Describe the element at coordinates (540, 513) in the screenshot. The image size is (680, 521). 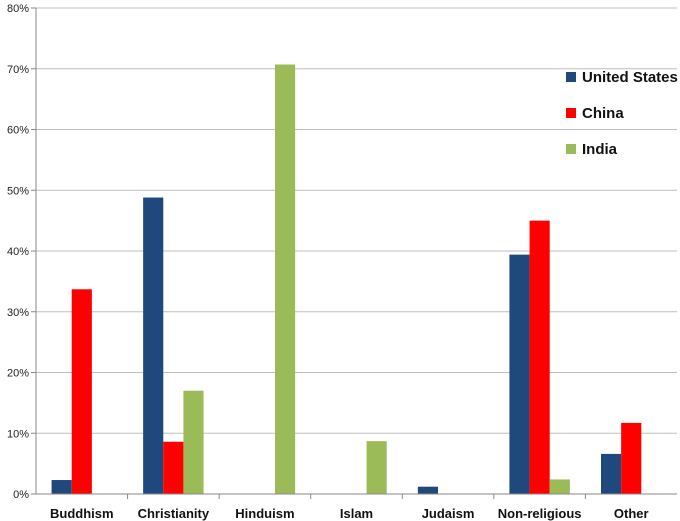
I see `x-tick-label: Non-religious` at that location.